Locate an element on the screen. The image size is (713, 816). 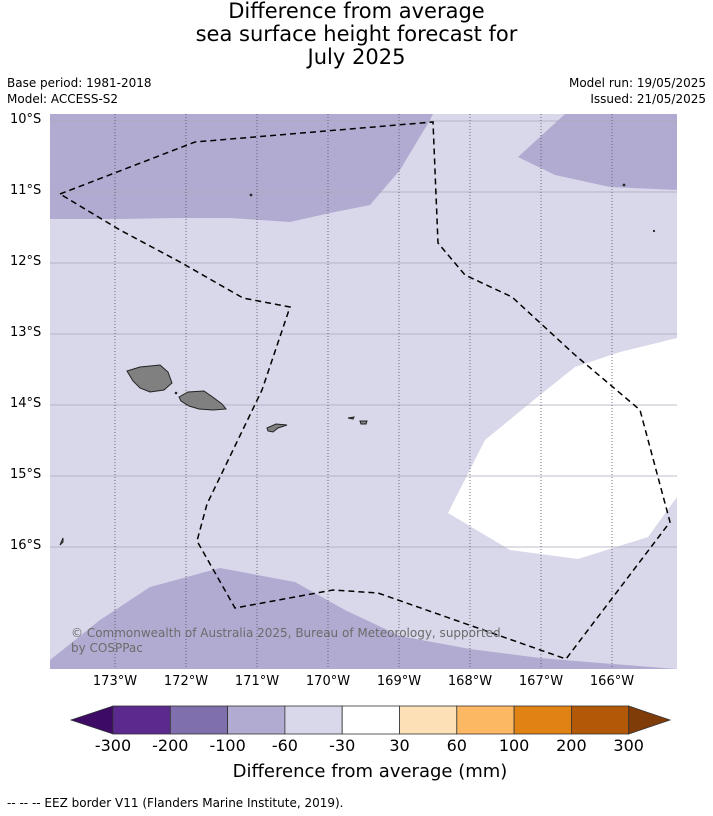
lat-label: 14°S is located at coordinates (26, 403).